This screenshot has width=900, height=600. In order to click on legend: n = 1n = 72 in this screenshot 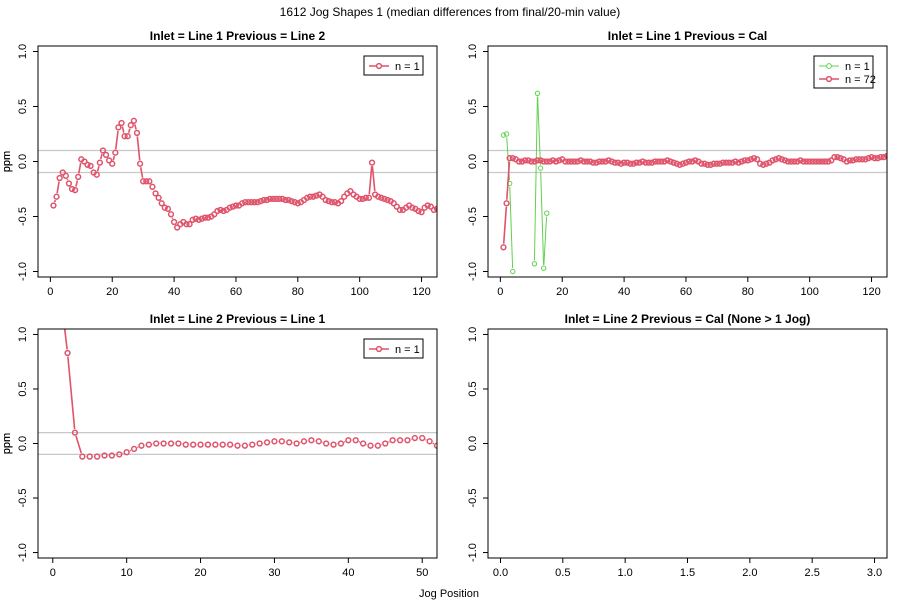, I will do `click(844, 72)`.